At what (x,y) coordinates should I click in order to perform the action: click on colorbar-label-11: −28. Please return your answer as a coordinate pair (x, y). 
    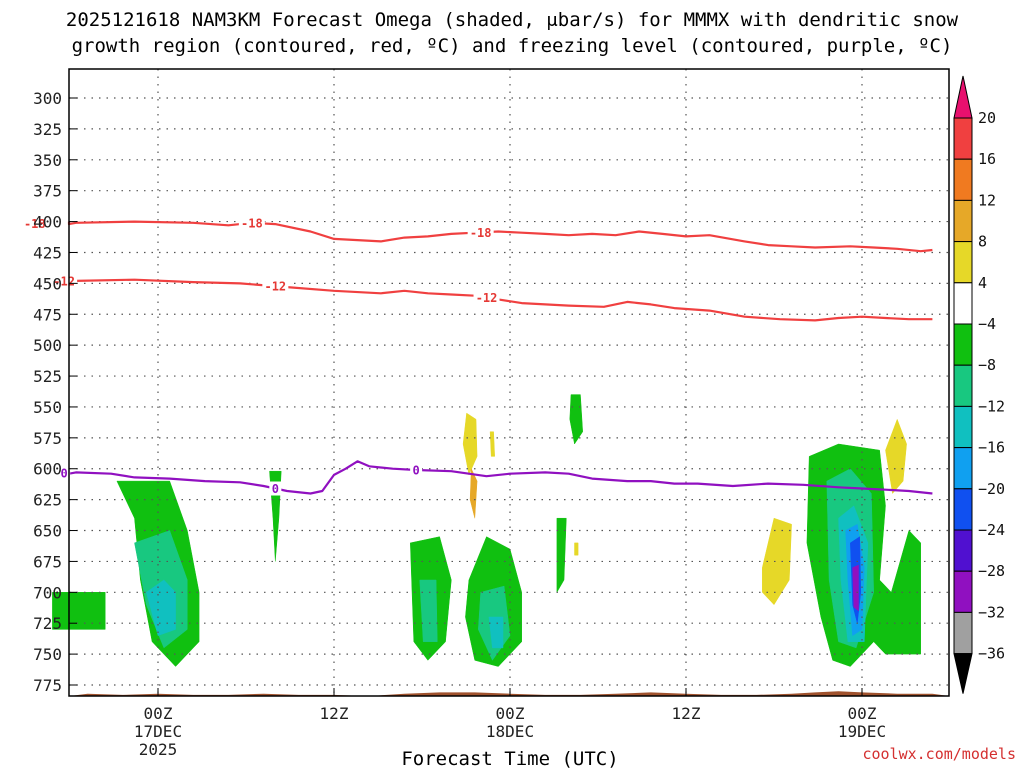
    Looking at the image, I should click on (991, 571).